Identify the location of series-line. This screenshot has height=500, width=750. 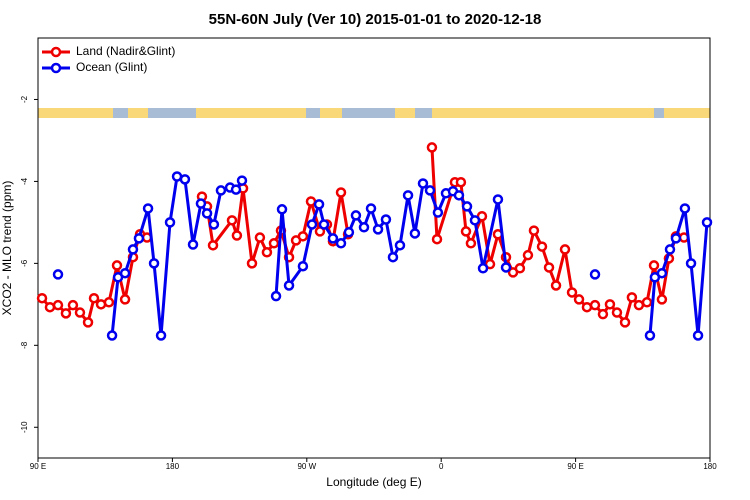
(177, 255).